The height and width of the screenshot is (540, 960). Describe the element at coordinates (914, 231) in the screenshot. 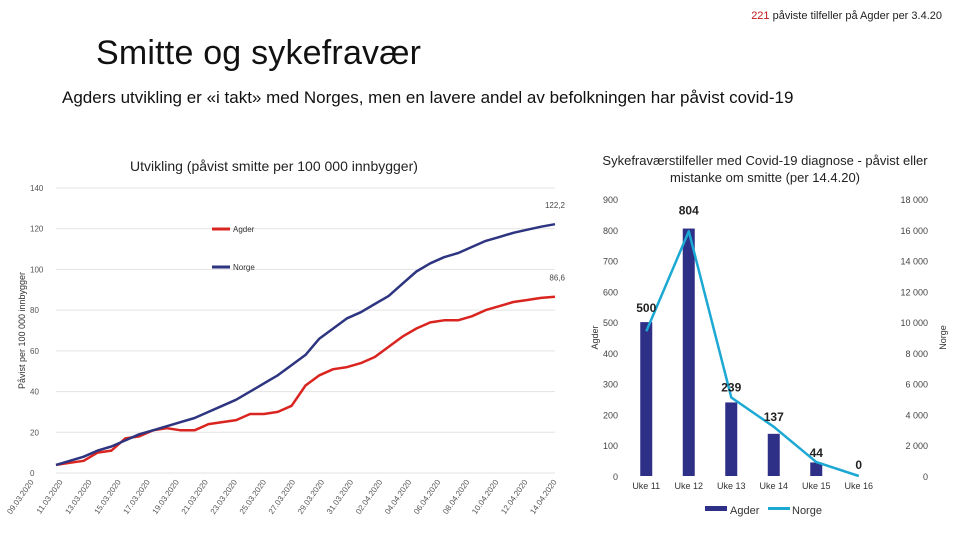

I see `y2-tick-label: 16 000` at that location.